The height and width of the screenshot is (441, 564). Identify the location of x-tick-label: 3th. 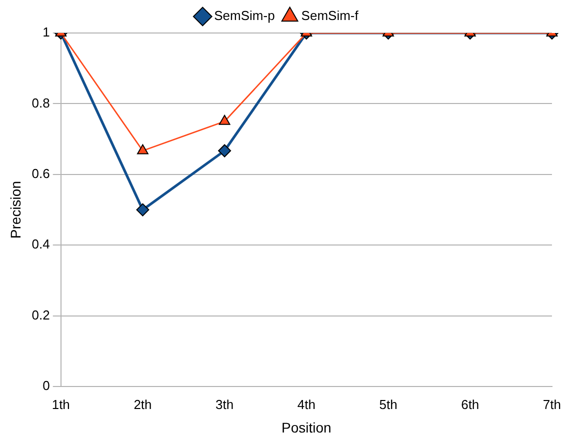
(225, 404).